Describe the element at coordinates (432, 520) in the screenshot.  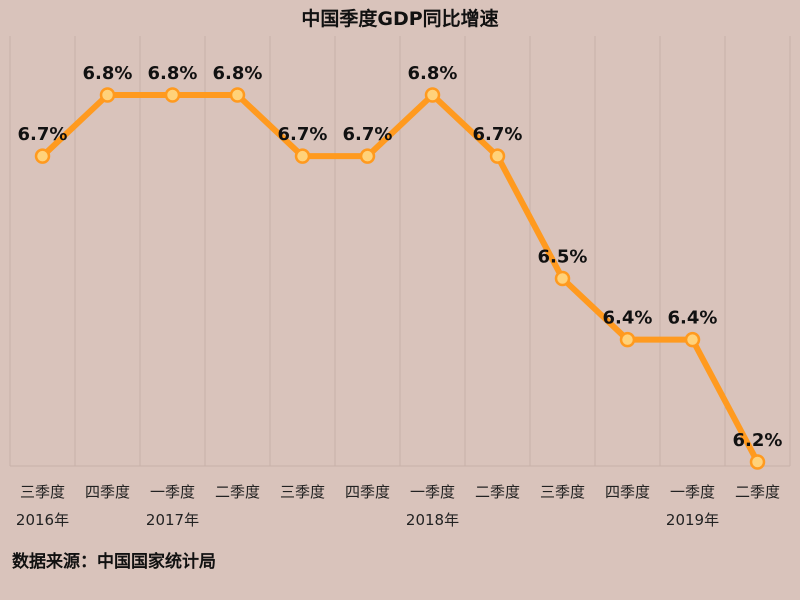
I see `year-label: 2018年` at that location.